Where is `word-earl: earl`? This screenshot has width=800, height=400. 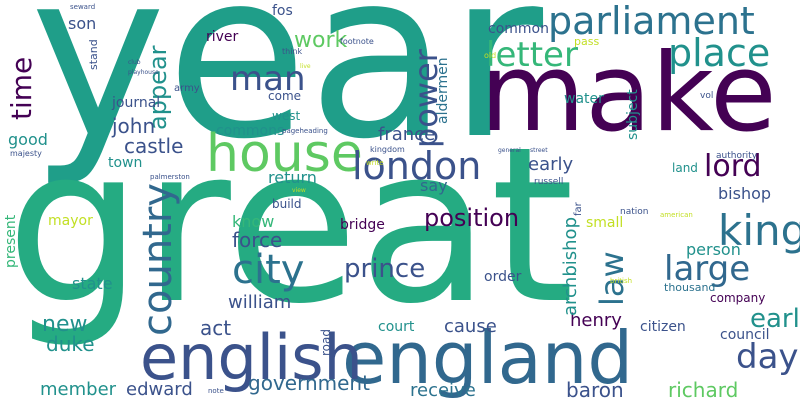 word-earl: earl is located at coordinates (775, 319).